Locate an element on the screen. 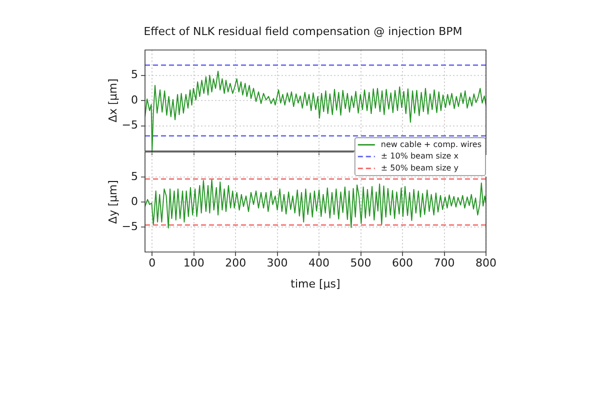 The image size is (606, 404). x-tick-label: 100 is located at coordinates (193, 263).